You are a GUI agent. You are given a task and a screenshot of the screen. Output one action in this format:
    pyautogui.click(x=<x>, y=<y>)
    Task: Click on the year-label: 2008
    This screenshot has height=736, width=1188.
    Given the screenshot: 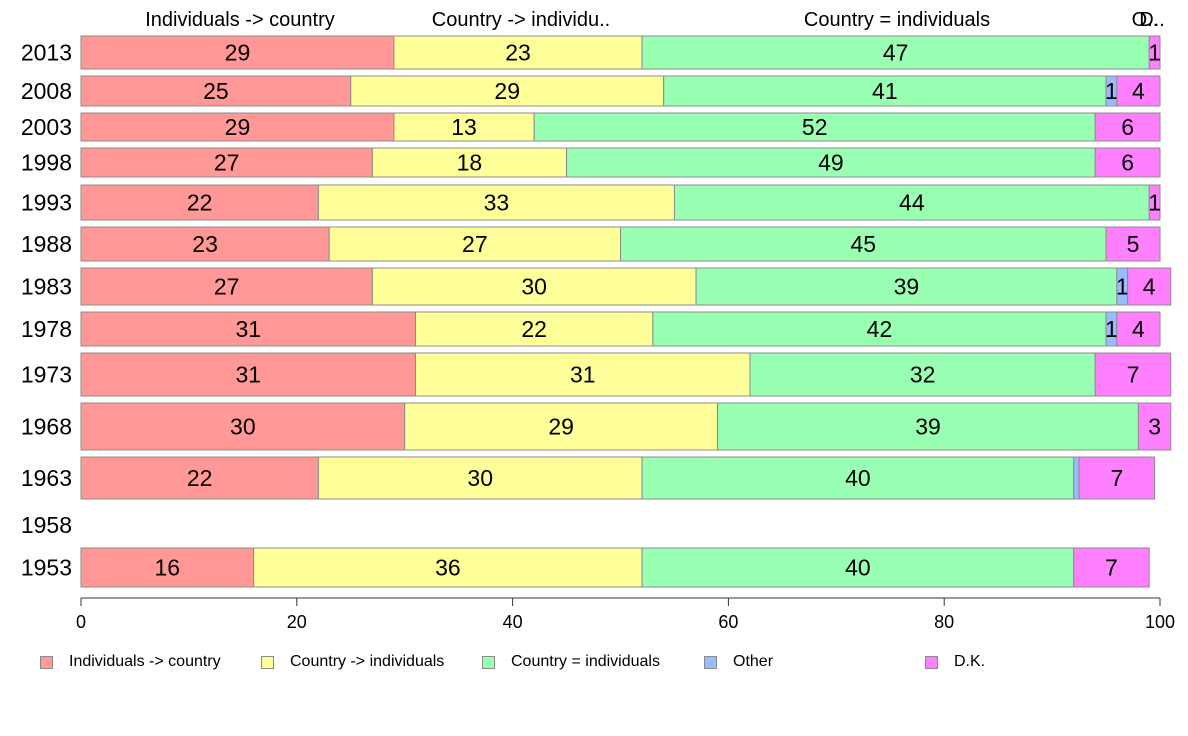 What is the action you would take?
    pyautogui.click(x=46, y=91)
    